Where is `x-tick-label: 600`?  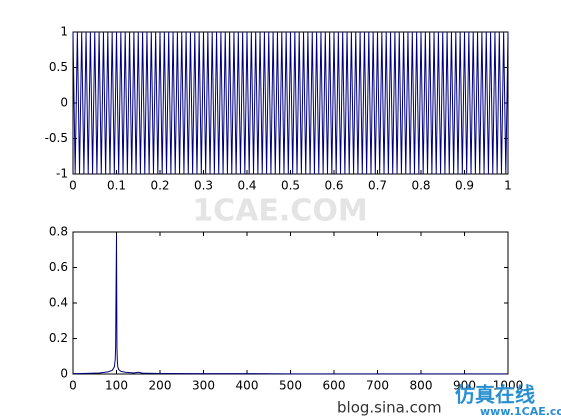 x-tick-label: 600 is located at coordinates (334, 386).